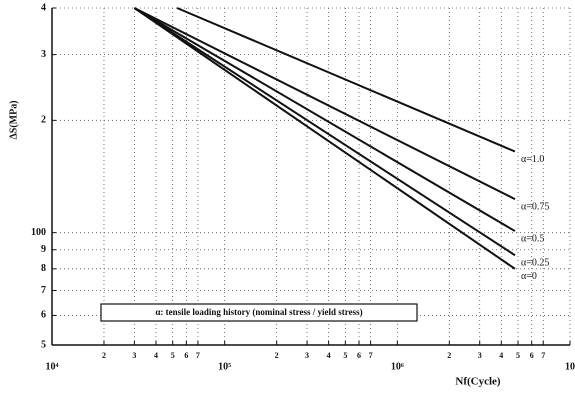 This screenshot has height=393, width=575. I want to click on series-label: α=0, so click(529, 276).